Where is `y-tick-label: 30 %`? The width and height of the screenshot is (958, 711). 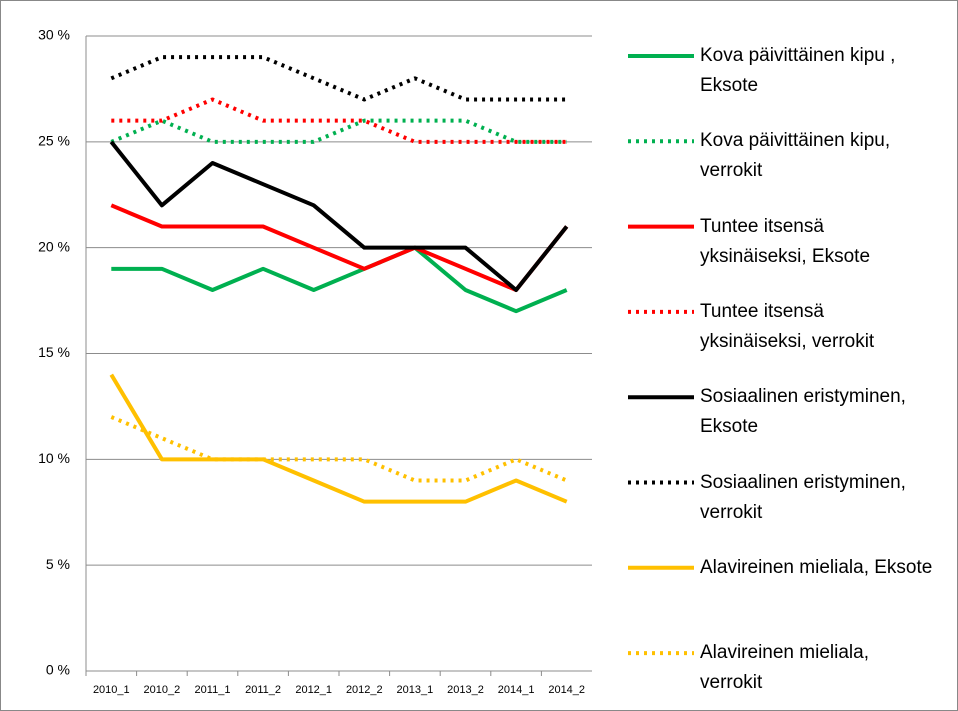 y-tick-label: 30 % is located at coordinates (54, 35).